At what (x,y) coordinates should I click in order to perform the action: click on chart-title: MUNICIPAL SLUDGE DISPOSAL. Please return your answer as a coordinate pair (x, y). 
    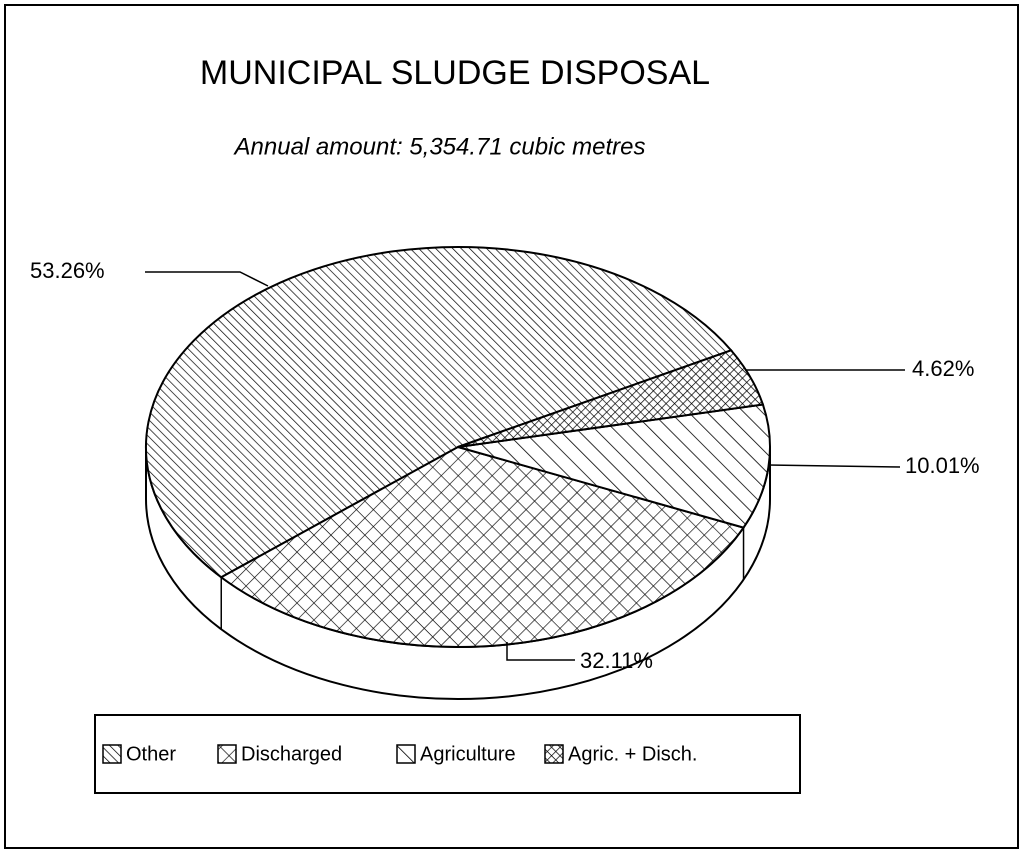
    Looking at the image, I should click on (455, 73).